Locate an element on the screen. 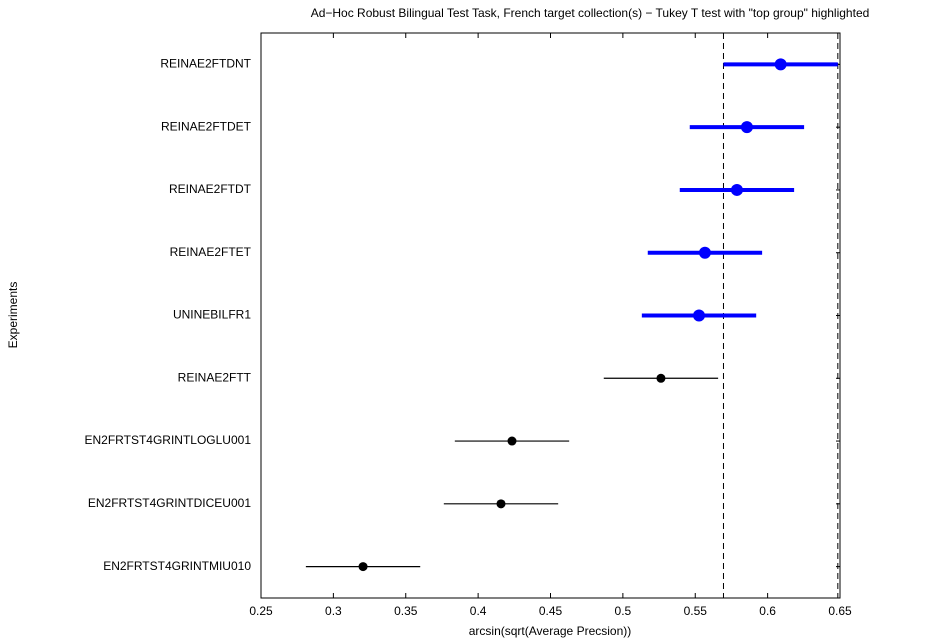  y-tick-label: REINAE2FTET is located at coordinates (211, 252).